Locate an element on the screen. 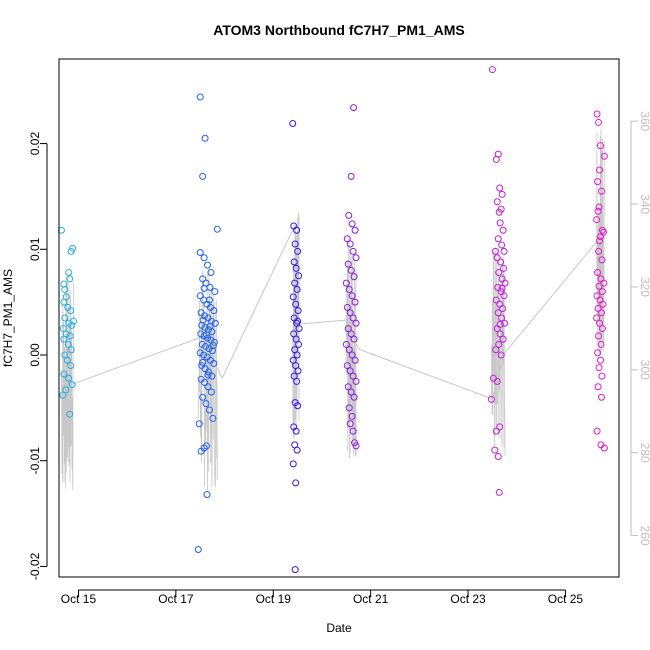 The image size is (650, 650). secondary-trace is located at coordinates (498, 351).